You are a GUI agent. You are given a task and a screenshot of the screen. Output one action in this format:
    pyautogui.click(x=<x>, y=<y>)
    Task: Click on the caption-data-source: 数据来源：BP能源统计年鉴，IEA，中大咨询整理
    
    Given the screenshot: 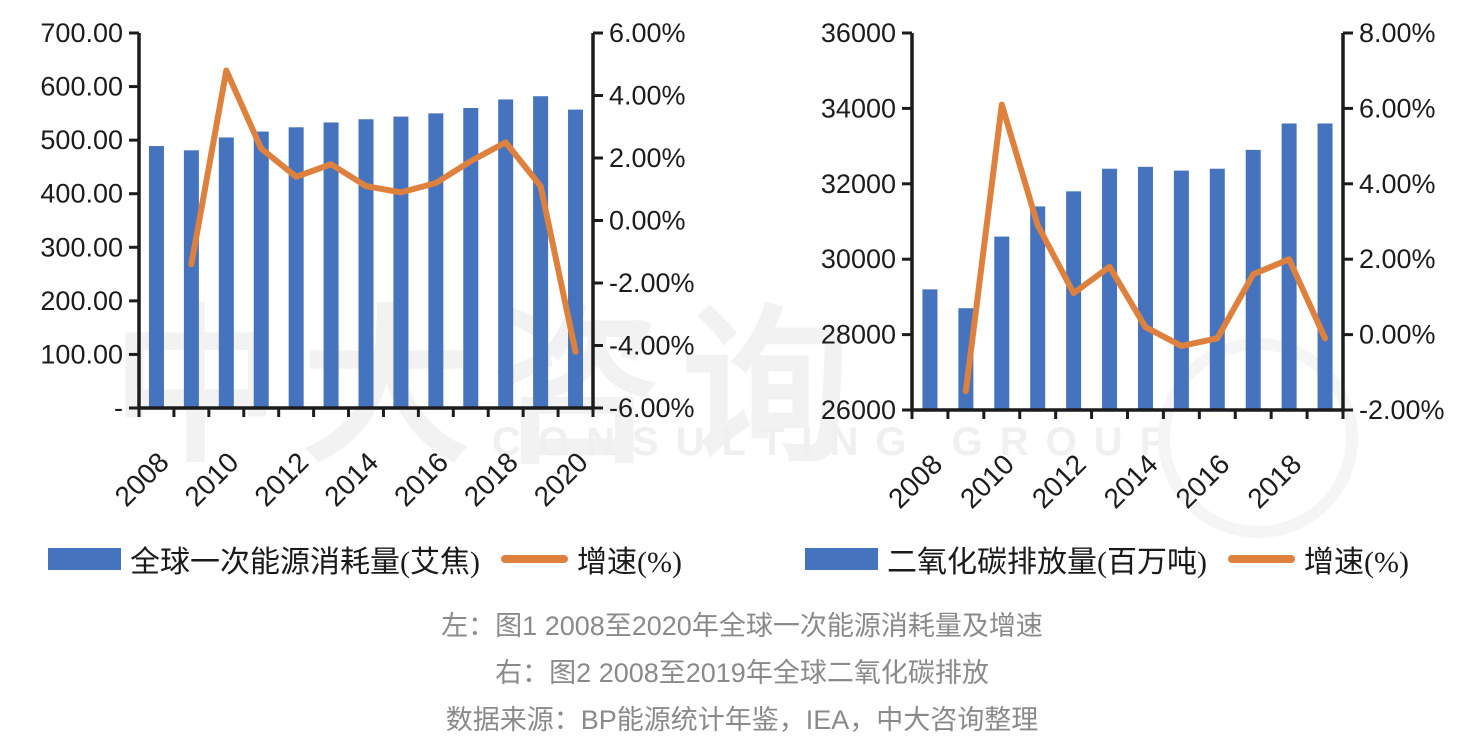 What is the action you would take?
    pyautogui.click(x=742, y=720)
    